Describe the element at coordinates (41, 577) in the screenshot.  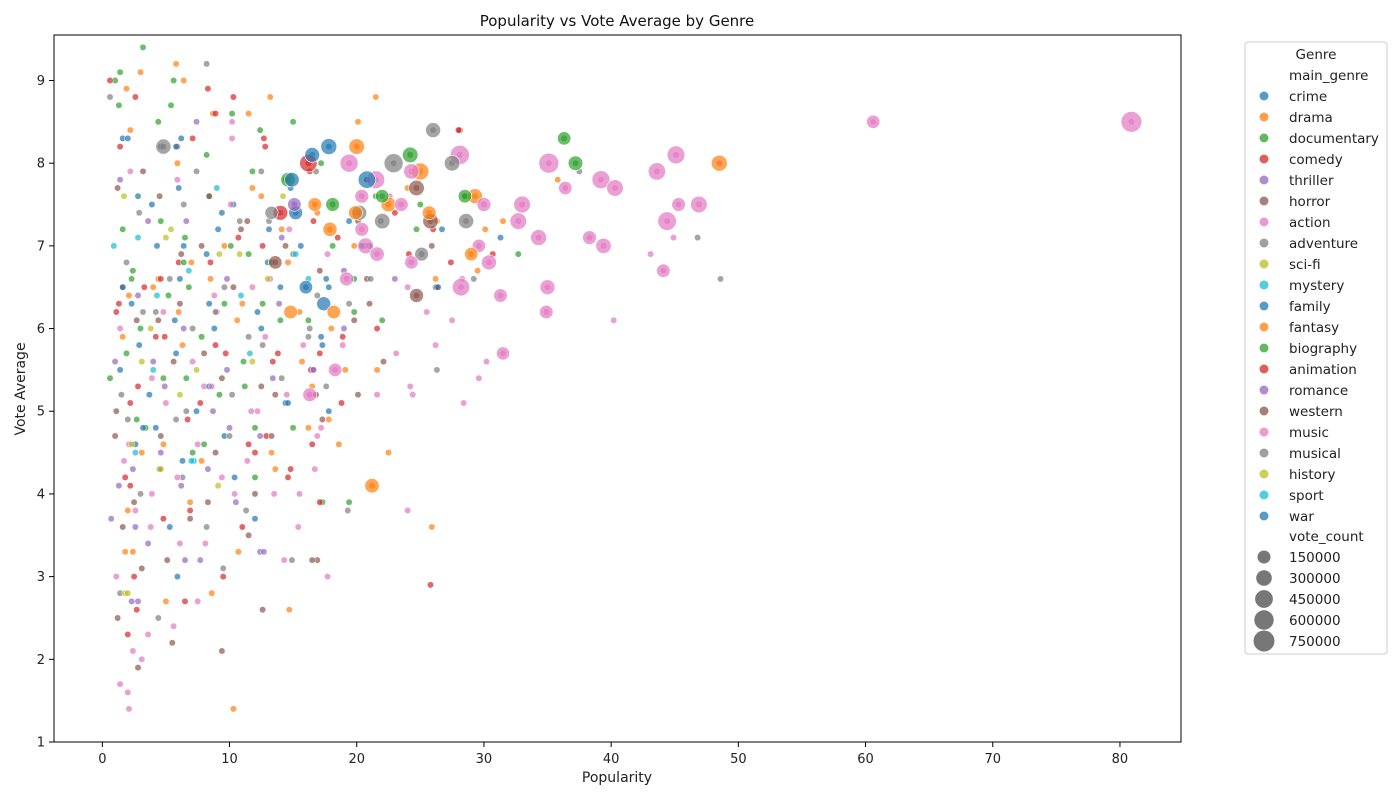
I see `y-tick-label: 3` at that location.